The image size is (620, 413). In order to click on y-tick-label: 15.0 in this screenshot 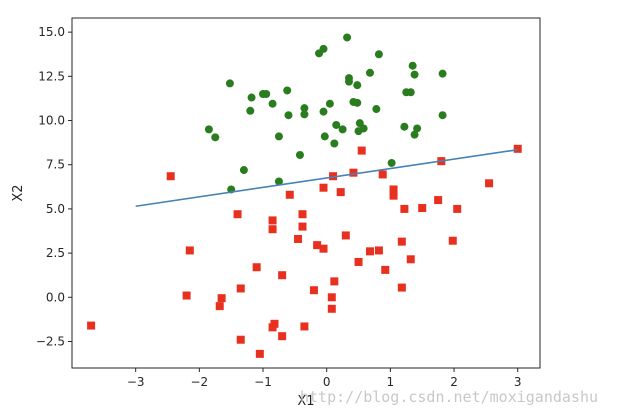, I will do `click(51, 32)`.